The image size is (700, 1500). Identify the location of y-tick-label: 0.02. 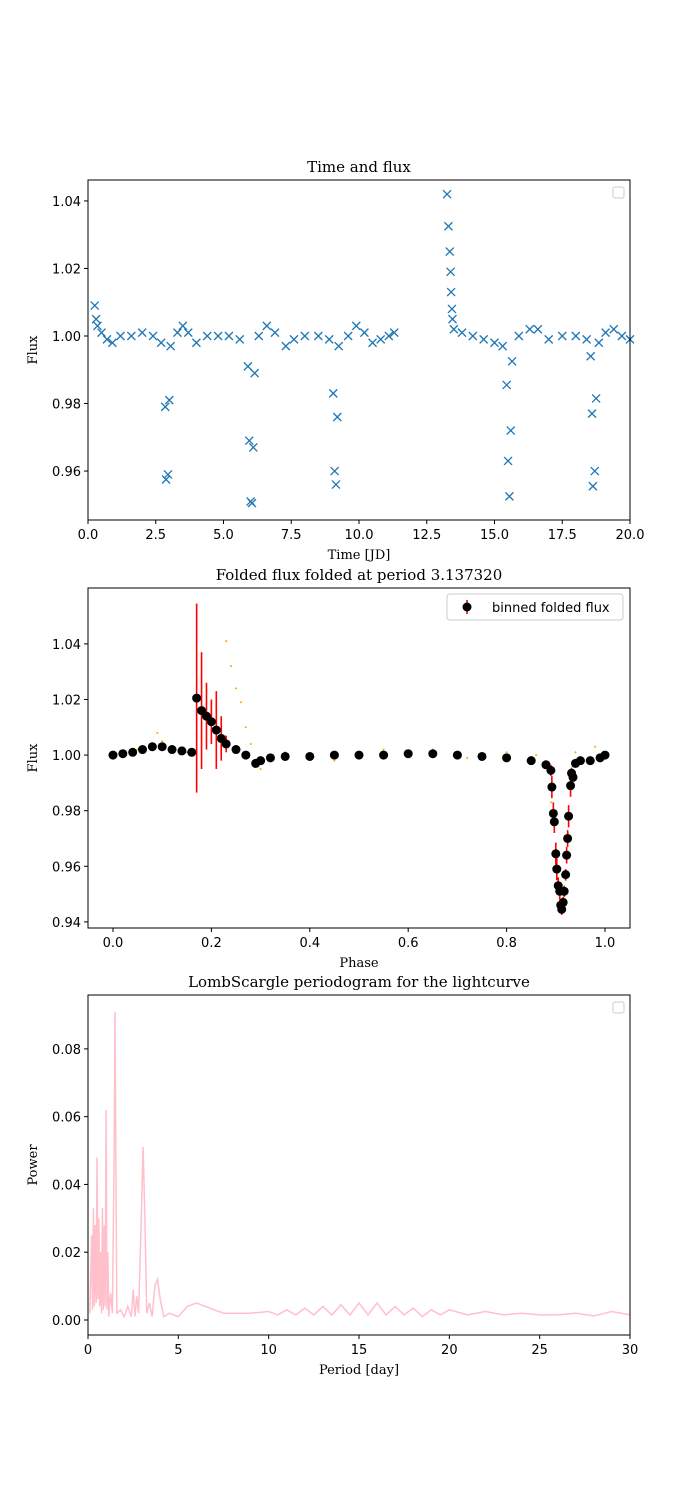
(66, 1253).